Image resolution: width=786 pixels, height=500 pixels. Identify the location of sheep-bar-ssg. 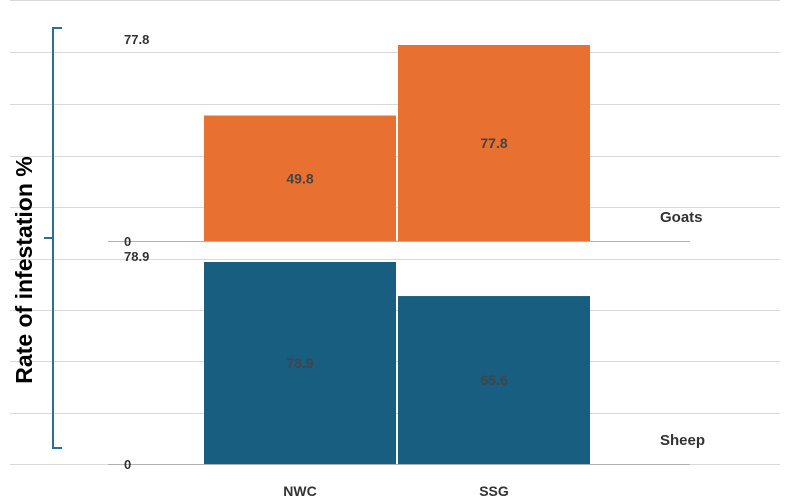
(494, 380).